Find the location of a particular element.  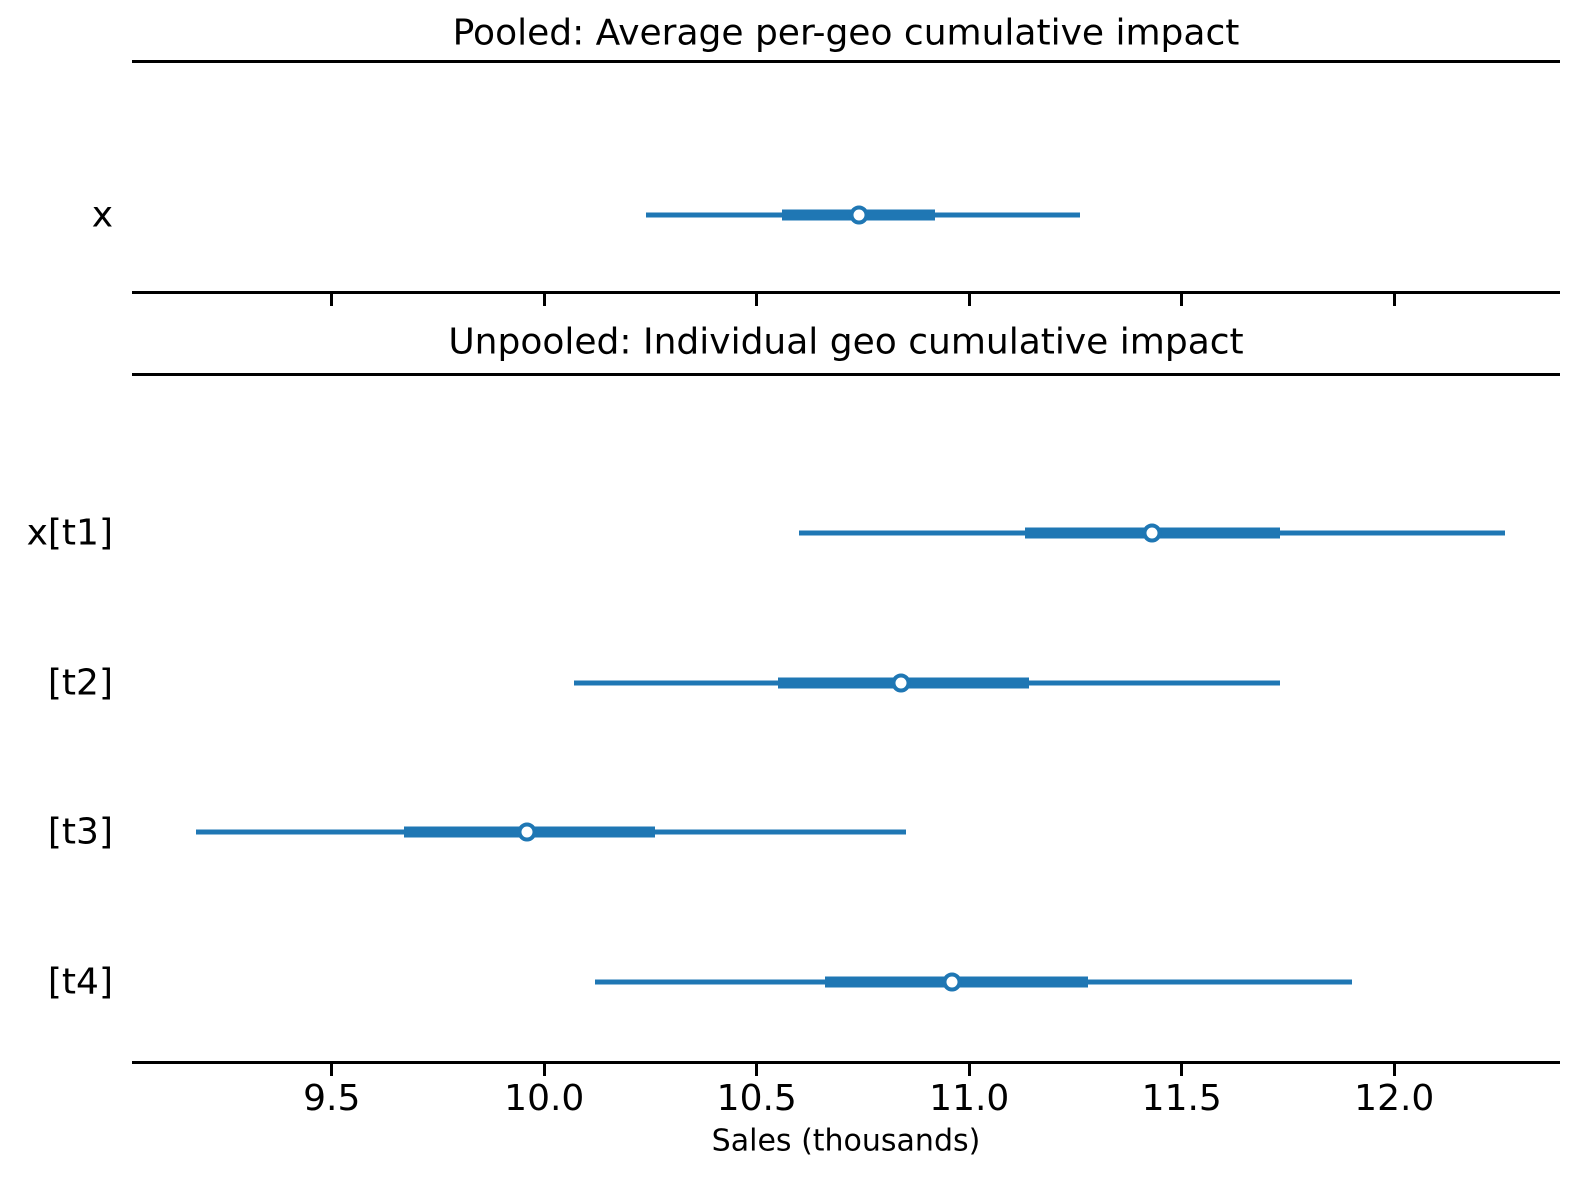

row-label: [t3] is located at coordinates (80, 832).